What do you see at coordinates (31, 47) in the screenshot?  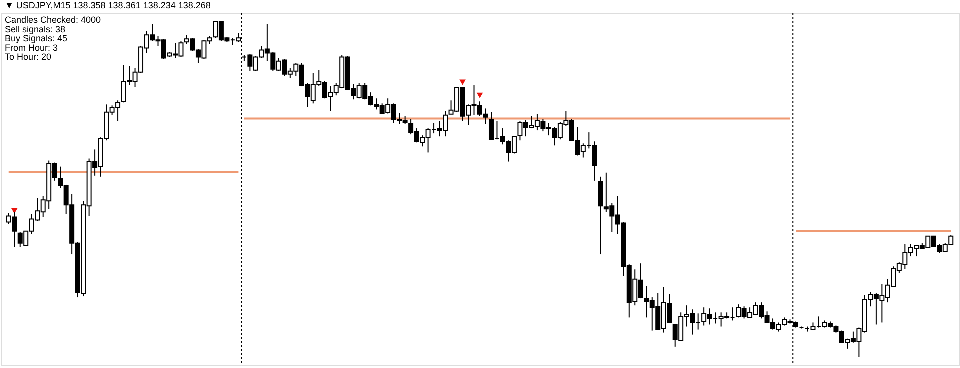 I see `annotation: From Hour: 3` at bounding box center [31, 47].